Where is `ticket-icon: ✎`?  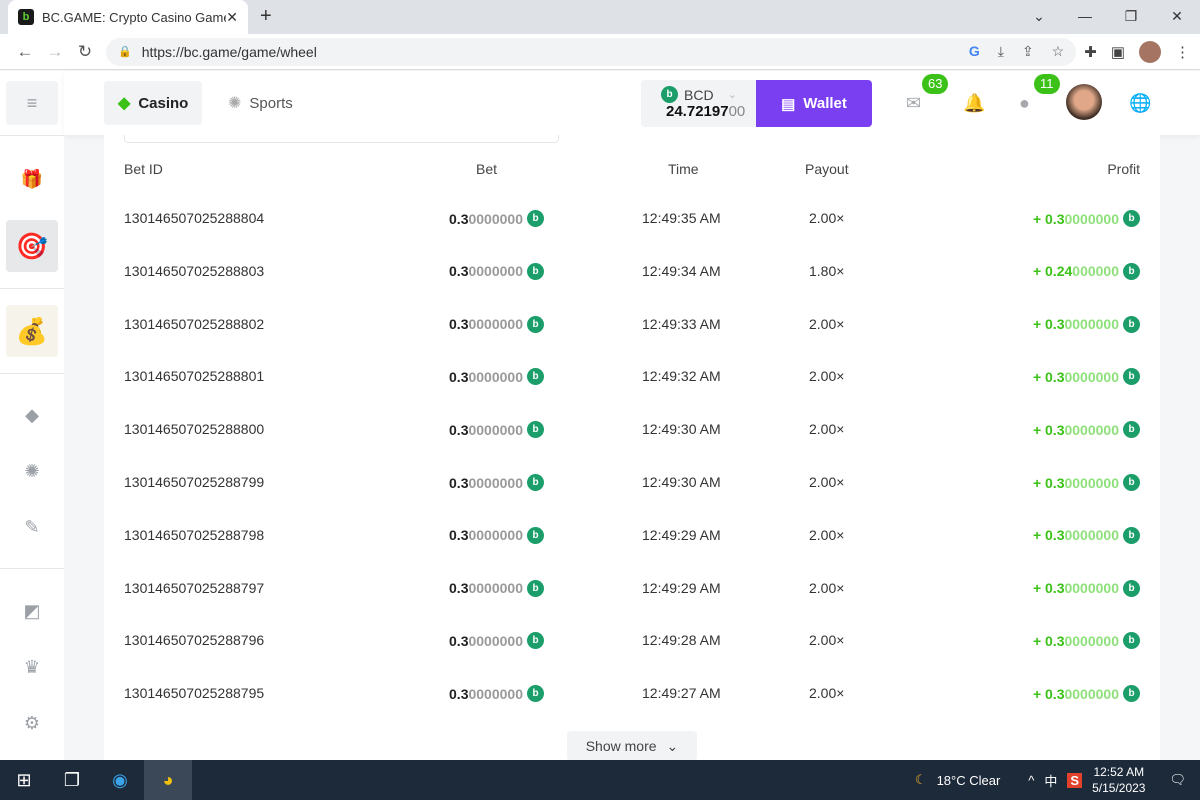 ticket-icon: ✎ is located at coordinates (32, 526).